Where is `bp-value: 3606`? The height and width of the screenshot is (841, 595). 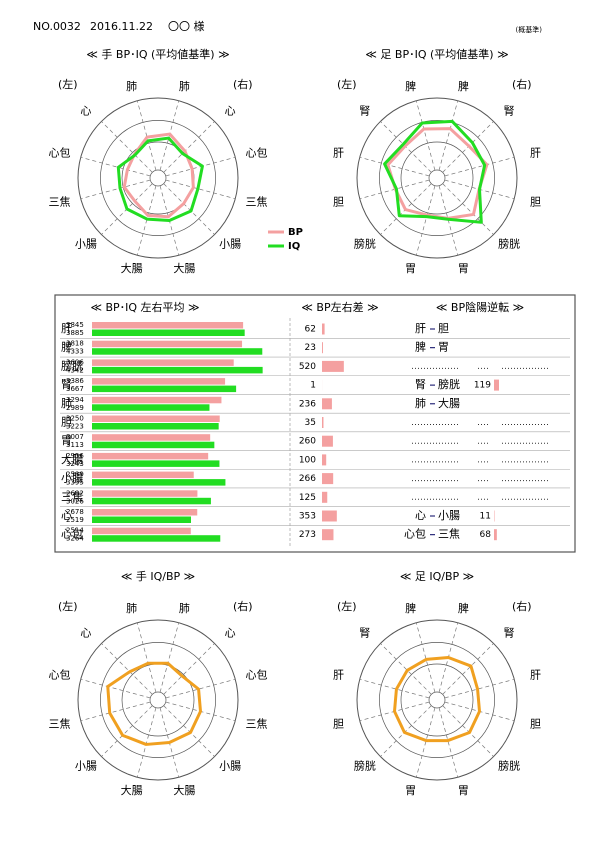 bp-value: 3606 is located at coordinates (75, 362).